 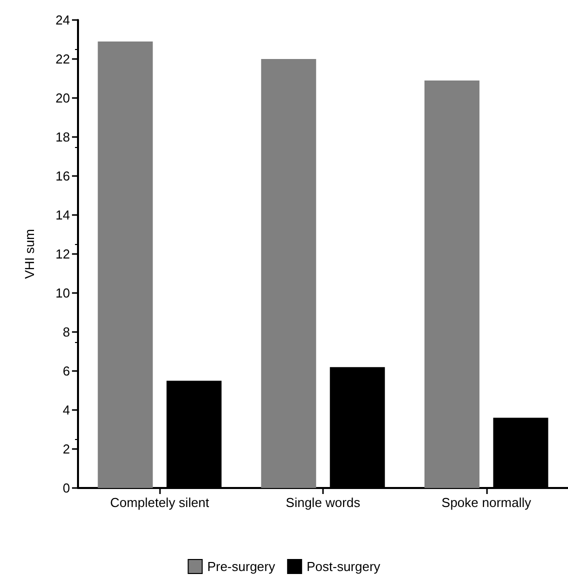 I want to click on legend-label: Pre-surgery, so click(x=241, y=566).